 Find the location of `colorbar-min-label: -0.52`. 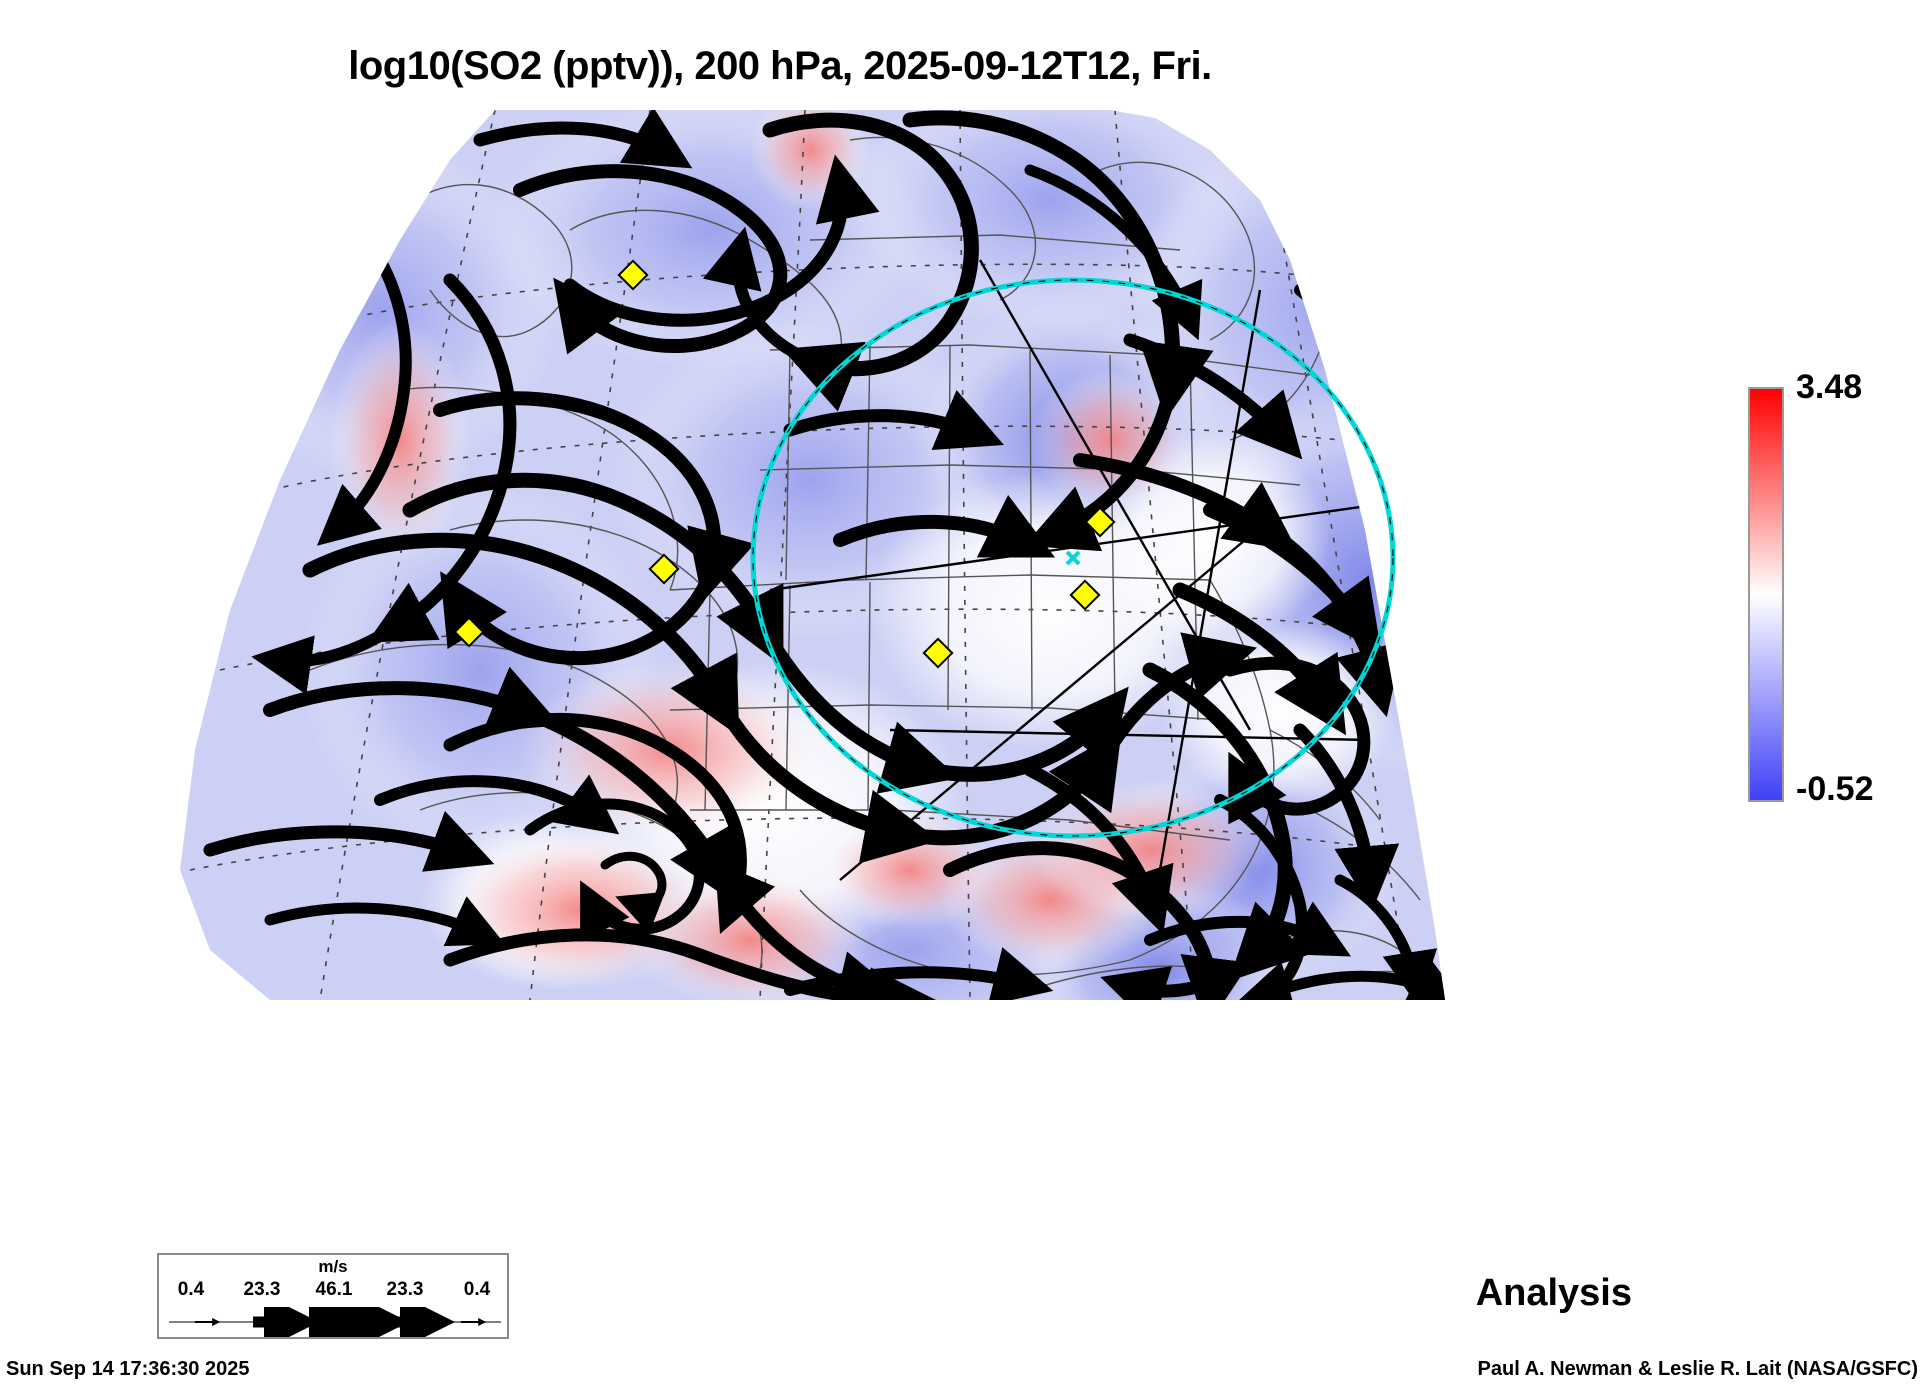

colorbar-min-label: -0.52 is located at coordinates (1835, 789).